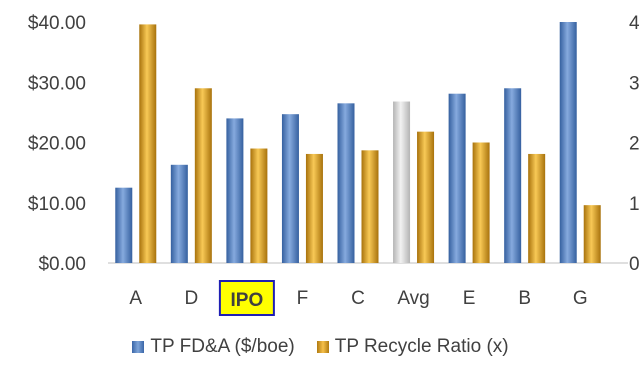  Describe the element at coordinates (290, 189) in the screenshot. I see `bar-series1-f` at that location.